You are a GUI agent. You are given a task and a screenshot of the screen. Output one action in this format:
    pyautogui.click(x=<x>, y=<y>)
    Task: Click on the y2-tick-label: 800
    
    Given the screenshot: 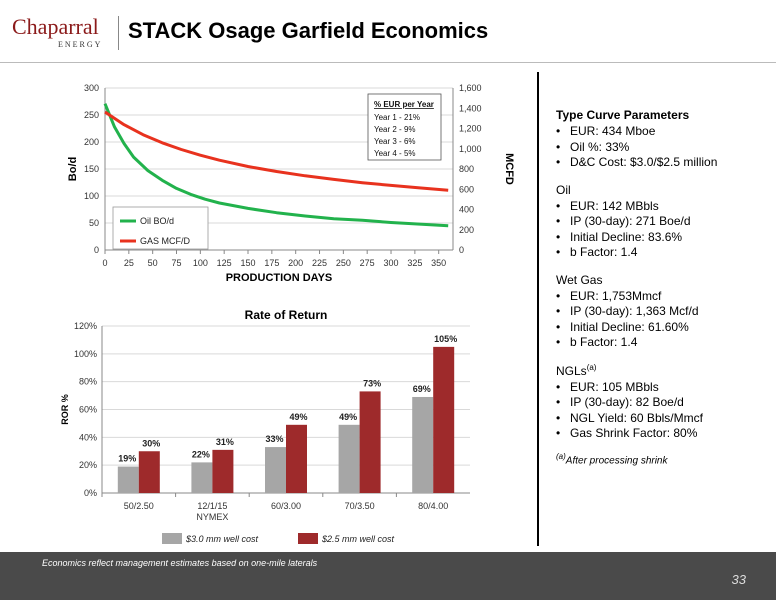 What is the action you would take?
    pyautogui.click(x=466, y=169)
    